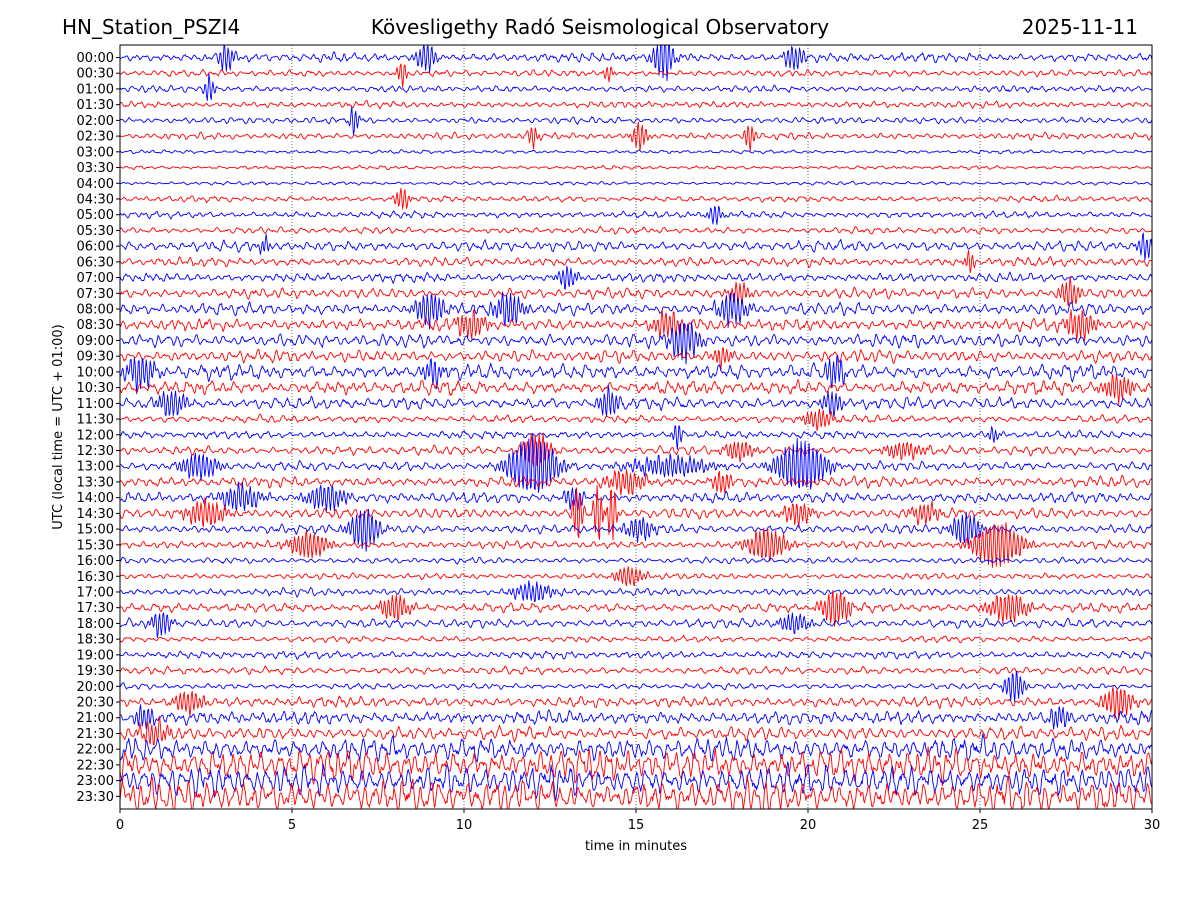  What do you see at coordinates (95, 278) in the screenshot?
I see `y-tick-label: 07:00` at bounding box center [95, 278].